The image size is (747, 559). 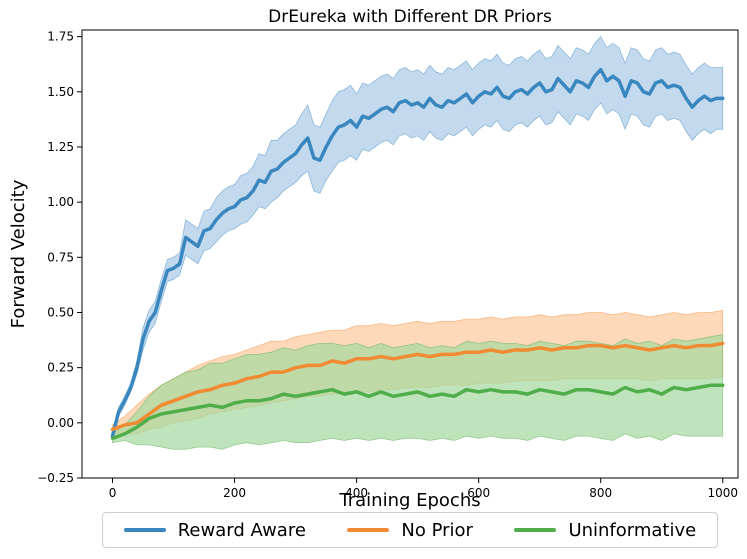 I want to click on chart-title: DrEureka with Different DR Priors, so click(x=410, y=17).